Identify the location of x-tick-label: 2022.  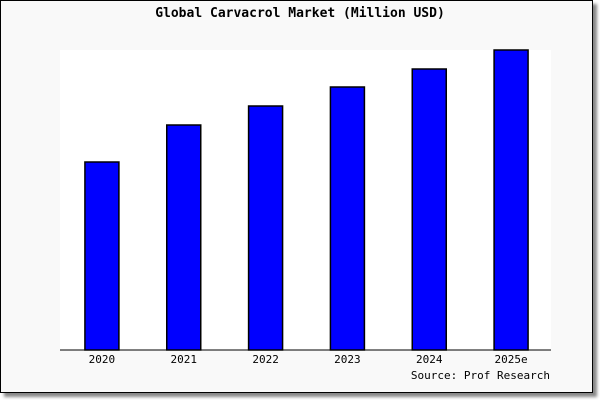
(265, 359).